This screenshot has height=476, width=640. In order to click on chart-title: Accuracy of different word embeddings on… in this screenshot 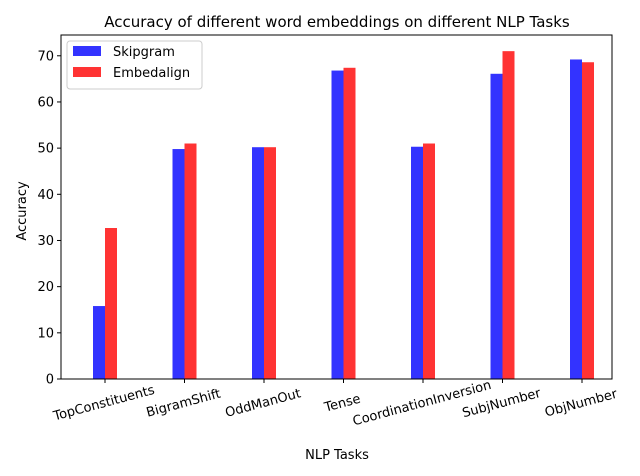, I will do `click(337, 22)`.